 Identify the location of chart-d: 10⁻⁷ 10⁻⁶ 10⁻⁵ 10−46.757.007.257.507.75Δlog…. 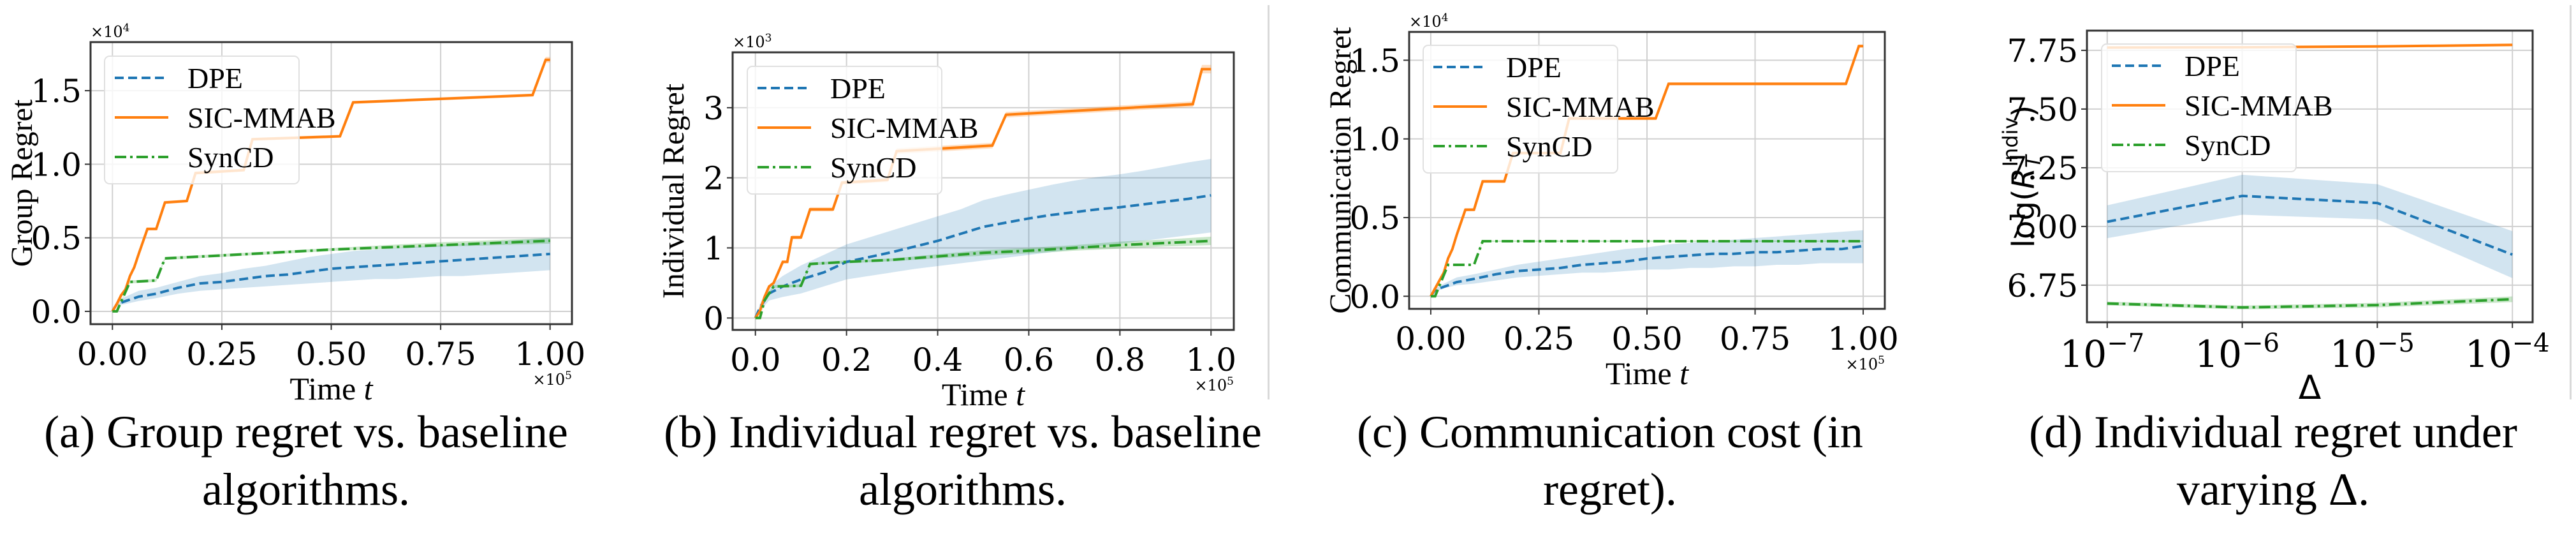
(2274, 218).